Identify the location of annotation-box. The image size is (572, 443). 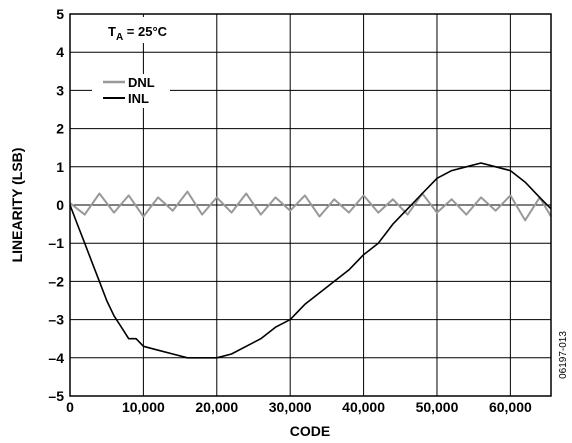
(140, 30).